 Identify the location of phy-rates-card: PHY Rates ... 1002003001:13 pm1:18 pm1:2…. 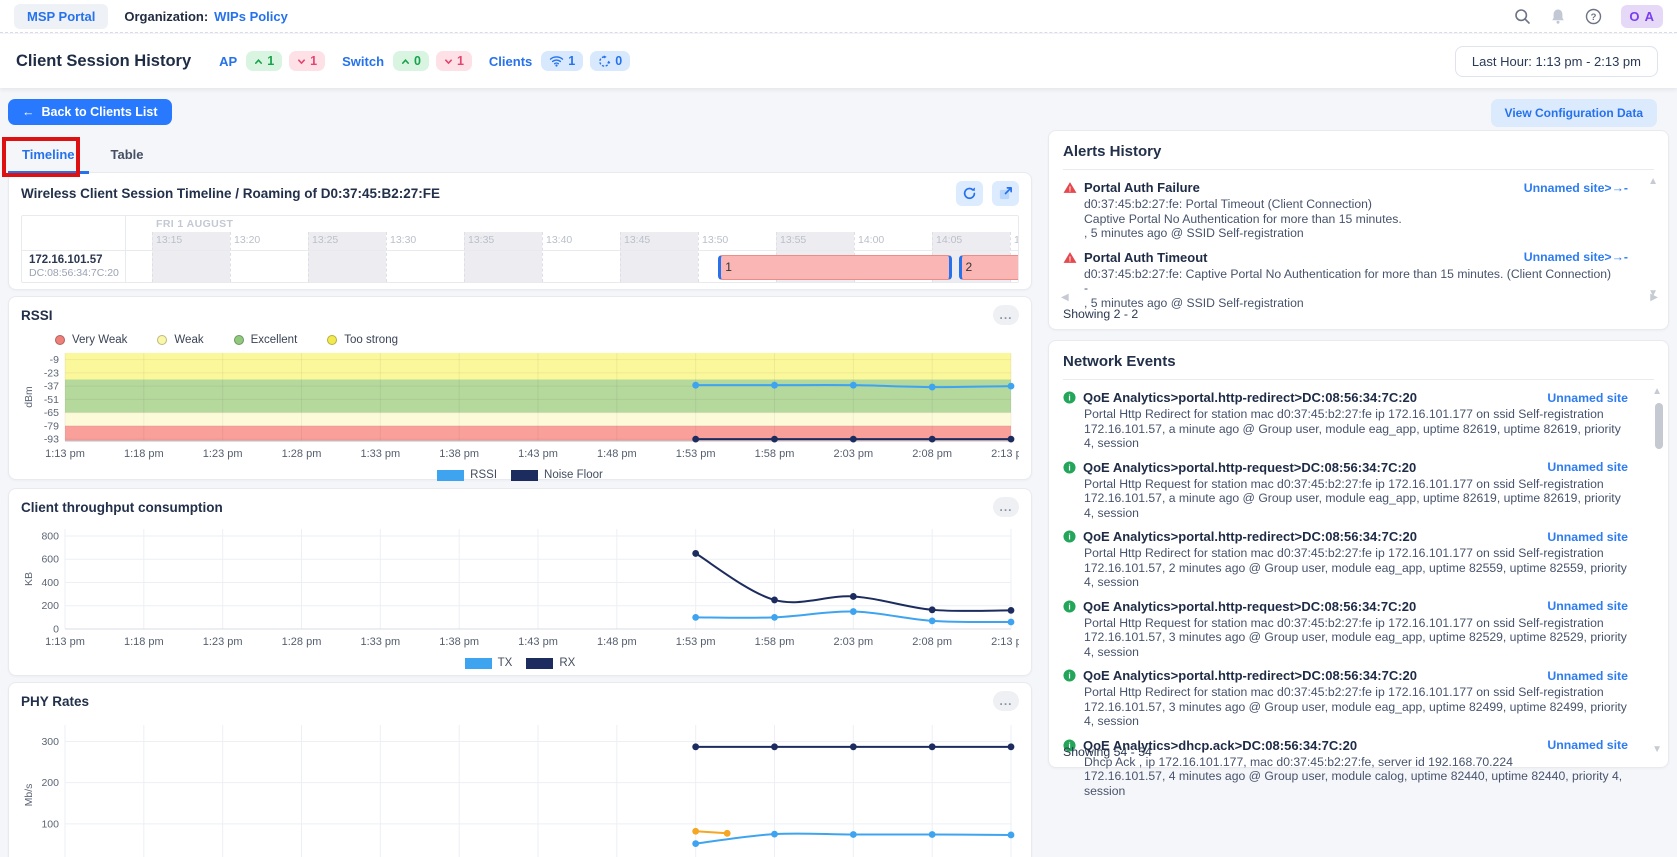
(520, 769).